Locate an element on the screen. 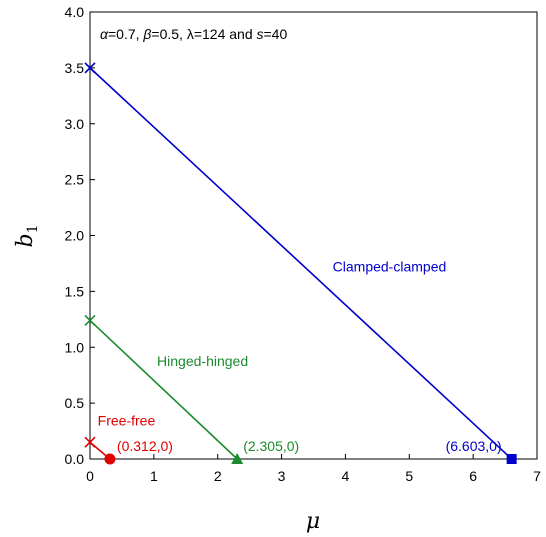 The image size is (546, 537). param-s-value: =40 is located at coordinates (276, 34).